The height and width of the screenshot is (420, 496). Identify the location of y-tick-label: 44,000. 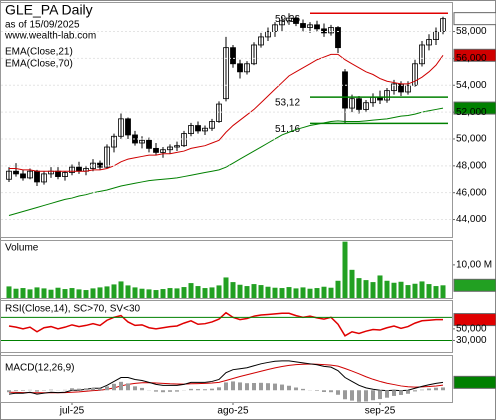
(471, 219).